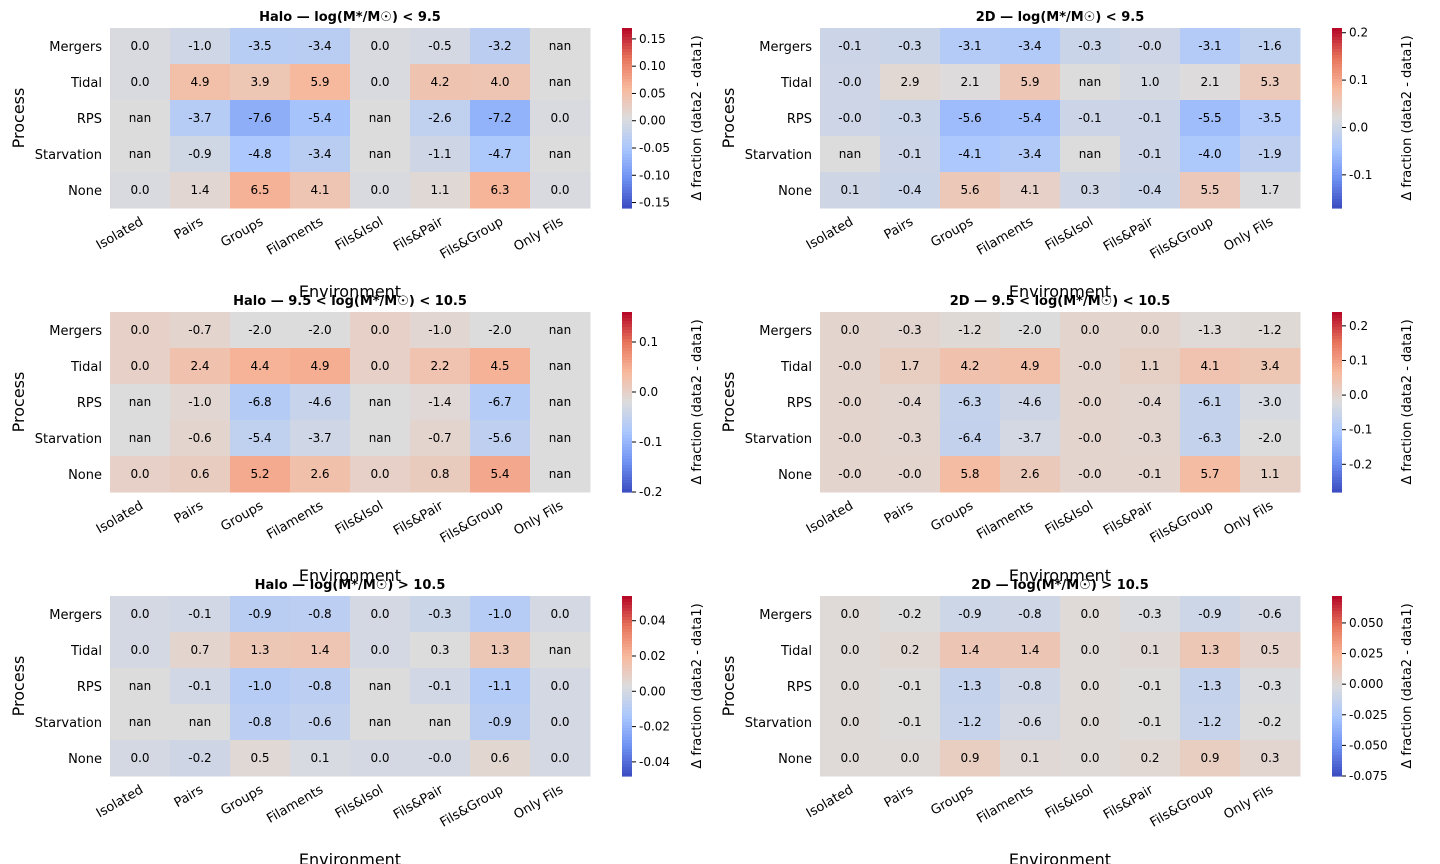 The width and height of the screenshot is (1440, 864). What do you see at coordinates (350, 575) in the screenshot?
I see `x-axis-title: Environment` at bounding box center [350, 575].